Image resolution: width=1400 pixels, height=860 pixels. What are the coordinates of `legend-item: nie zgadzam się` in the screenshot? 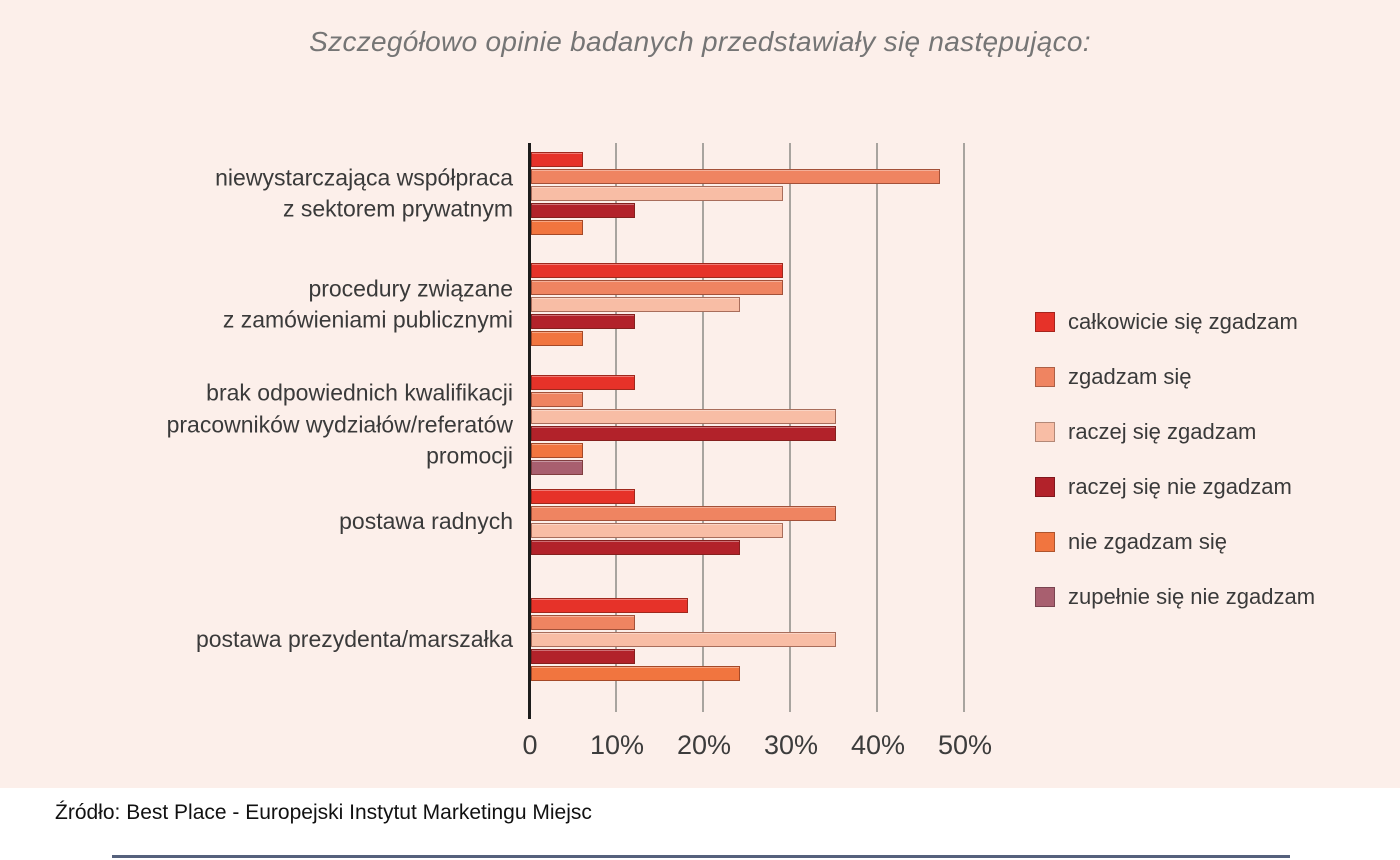 It's located at (1175, 541).